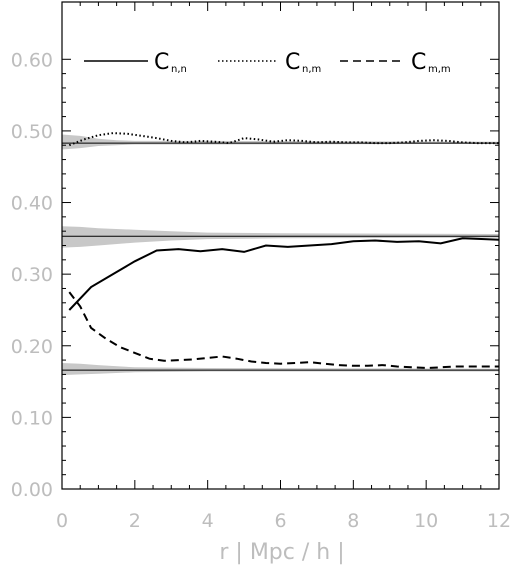 The height and width of the screenshot is (567, 515). Describe the element at coordinates (32, 132) in the screenshot. I see `y-tick-label: 0.50` at that location.